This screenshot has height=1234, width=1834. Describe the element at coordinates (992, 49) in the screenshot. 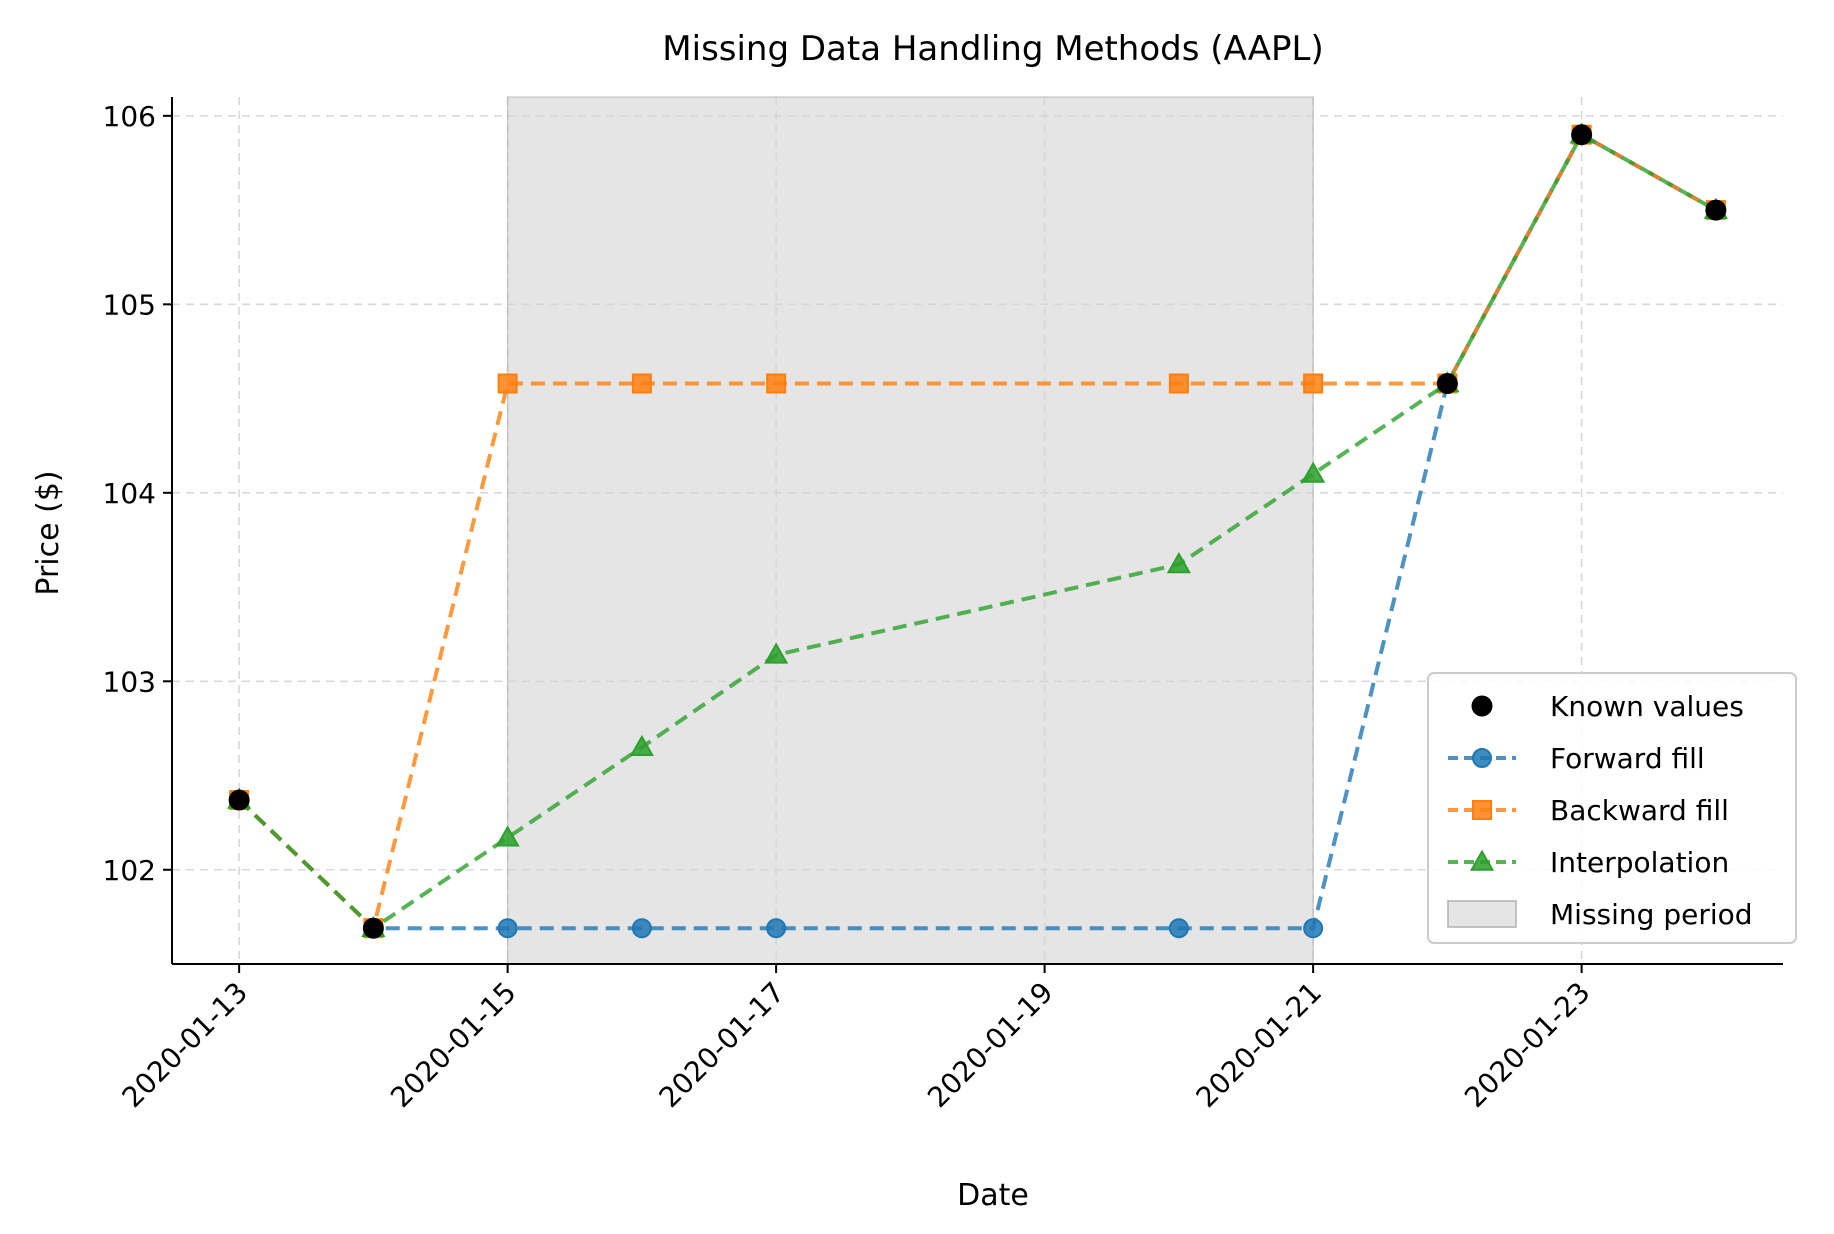

I see `chart-title: Missing Data Handling Methods (AAPL)` at that location.